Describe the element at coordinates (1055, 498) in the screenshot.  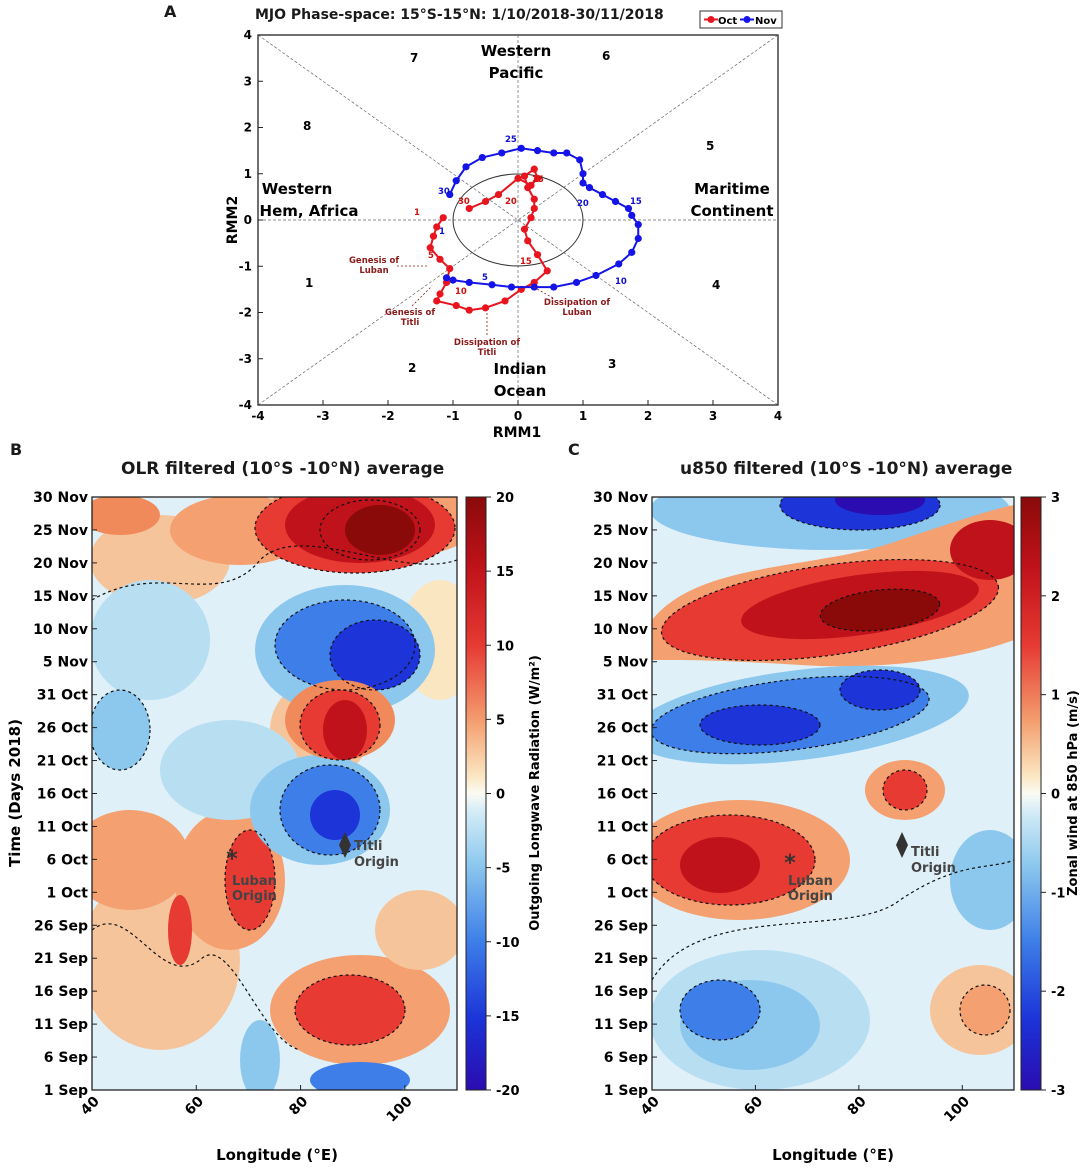
I see `colorbar-tick-label: 3` at that location.